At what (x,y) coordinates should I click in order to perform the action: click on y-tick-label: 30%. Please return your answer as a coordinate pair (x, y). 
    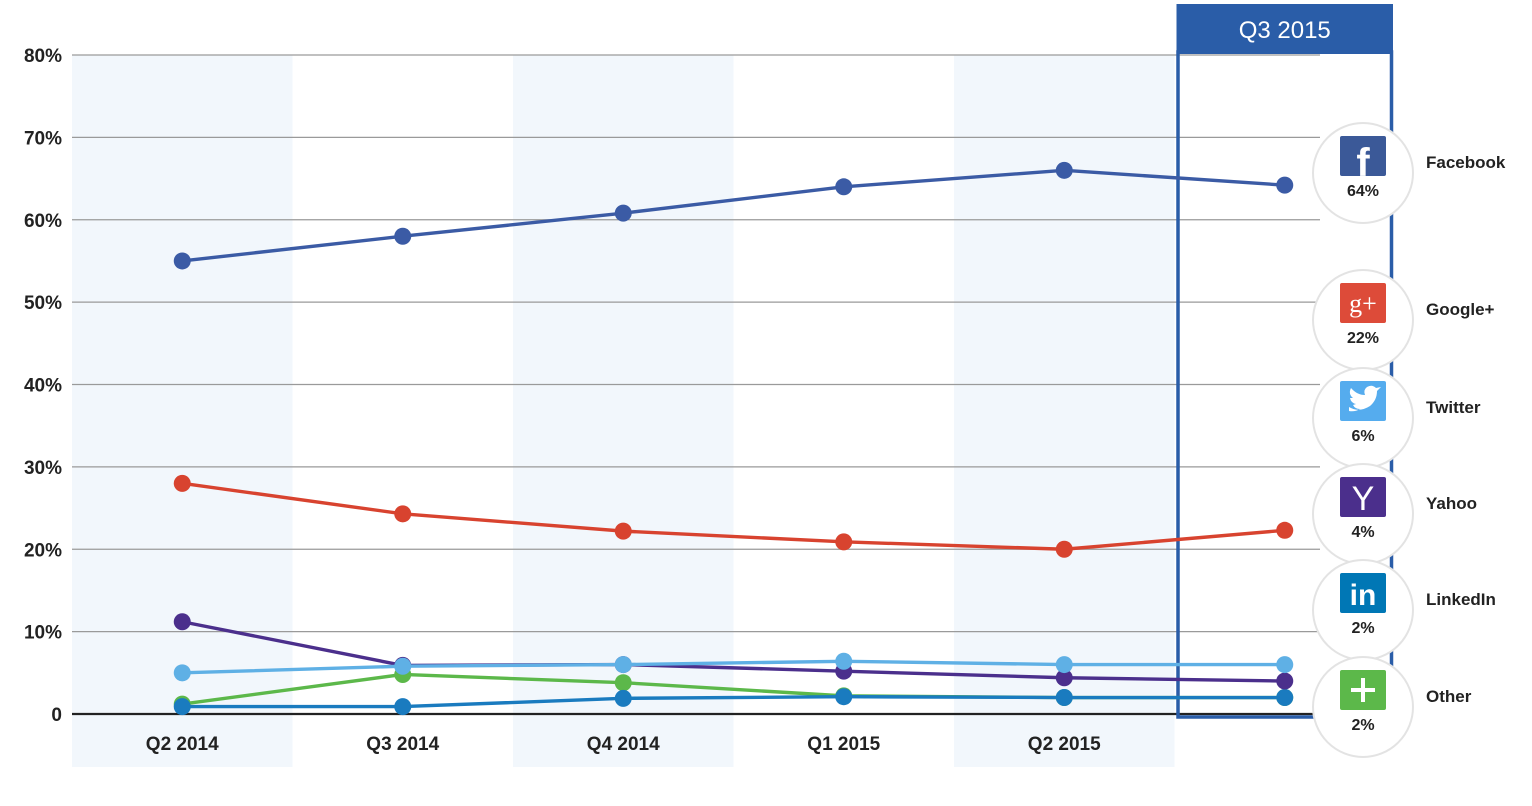
    Looking at the image, I should click on (43, 468).